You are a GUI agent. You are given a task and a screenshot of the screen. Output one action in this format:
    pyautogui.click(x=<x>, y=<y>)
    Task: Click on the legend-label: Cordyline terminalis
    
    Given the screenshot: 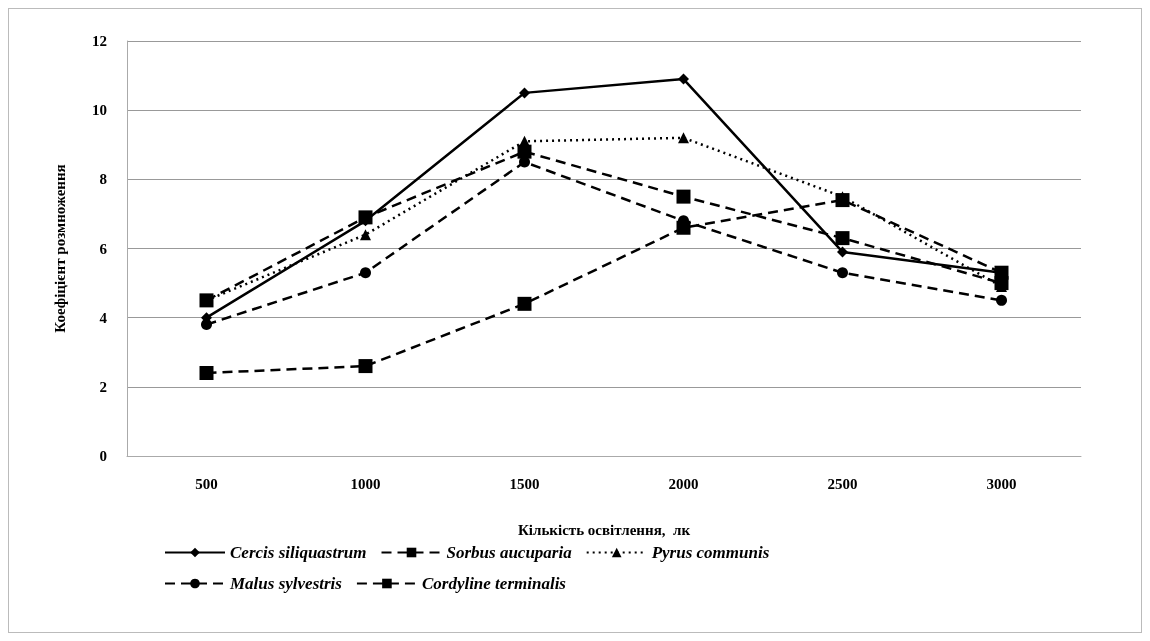 What is the action you would take?
    pyautogui.click(x=494, y=583)
    